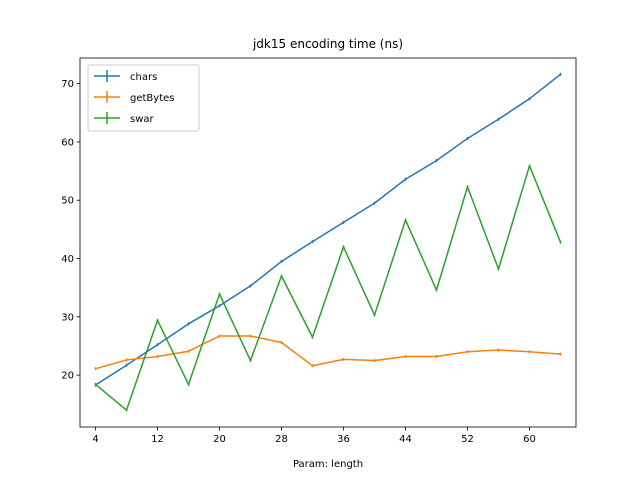 The width and height of the screenshot is (640, 480). What do you see at coordinates (67, 259) in the screenshot?
I see `y-tick-label: 40` at bounding box center [67, 259].